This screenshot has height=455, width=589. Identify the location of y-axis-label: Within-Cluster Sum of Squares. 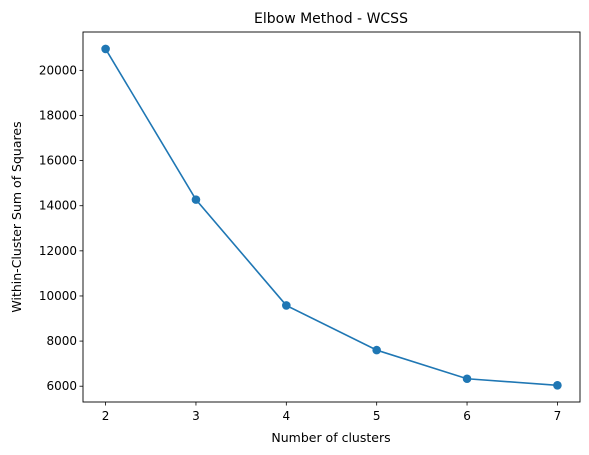
(16, 216).